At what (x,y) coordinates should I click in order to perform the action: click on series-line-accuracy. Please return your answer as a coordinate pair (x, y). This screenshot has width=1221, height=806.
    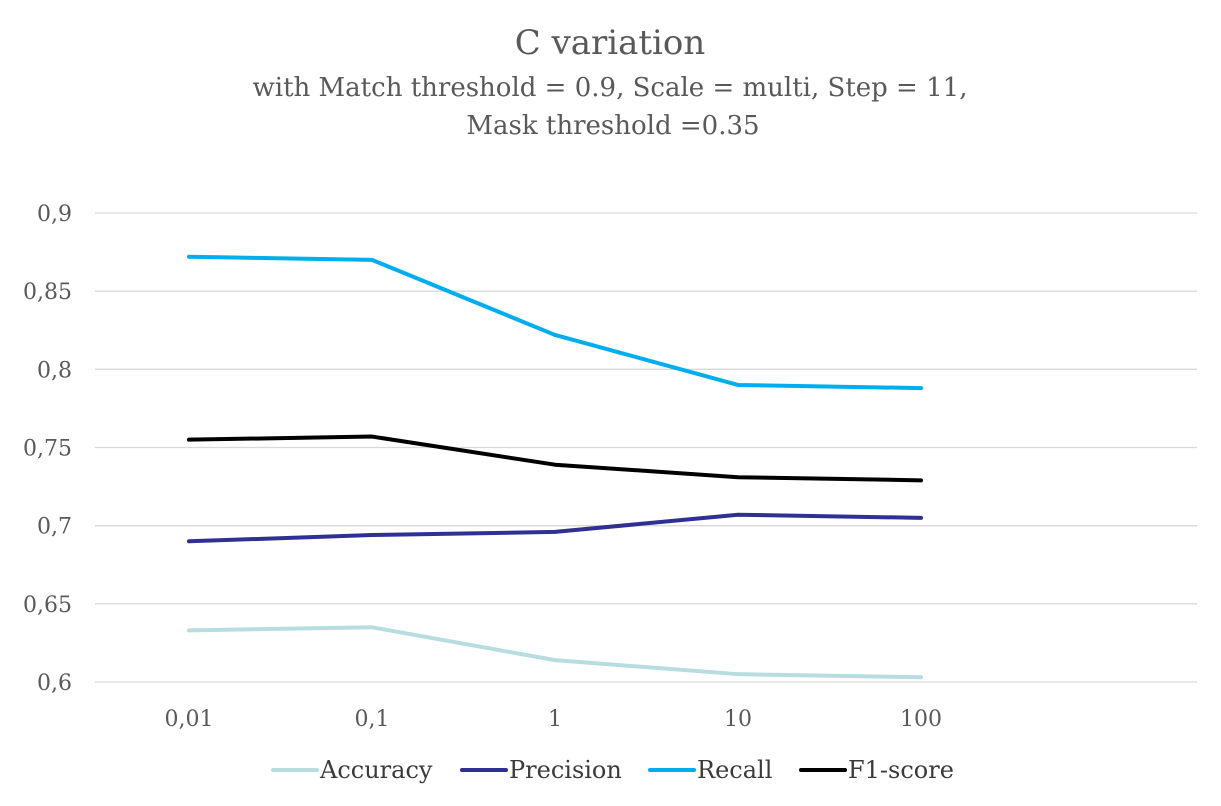
    Looking at the image, I should click on (555, 652).